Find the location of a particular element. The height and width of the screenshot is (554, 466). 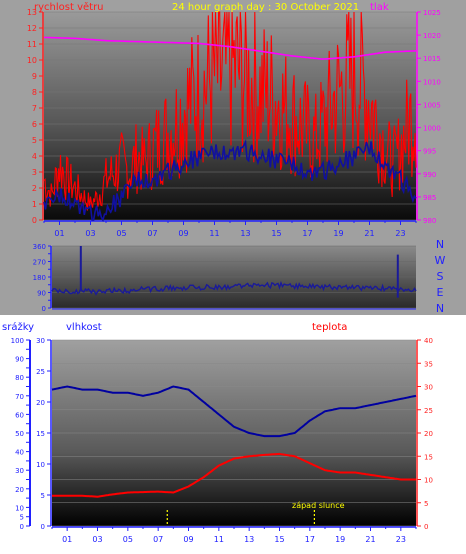

tick-label: 7 is located at coordinates (34, 108).